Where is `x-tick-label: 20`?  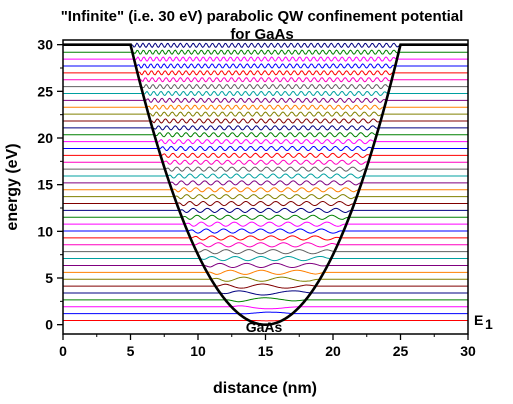 x-tick-label: 20 is located at coordinates (333, 351).